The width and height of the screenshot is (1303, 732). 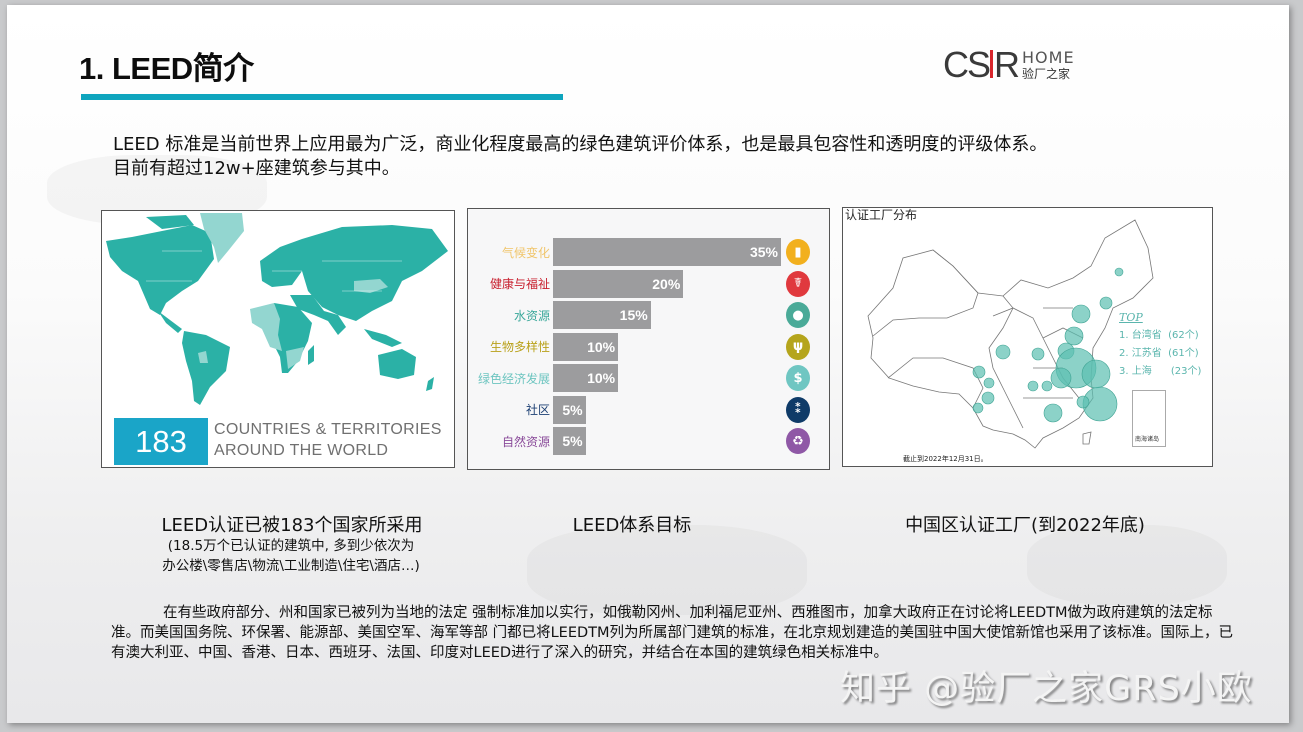 I want to click on chart-icon: ▮, so click(x=798, y=252).